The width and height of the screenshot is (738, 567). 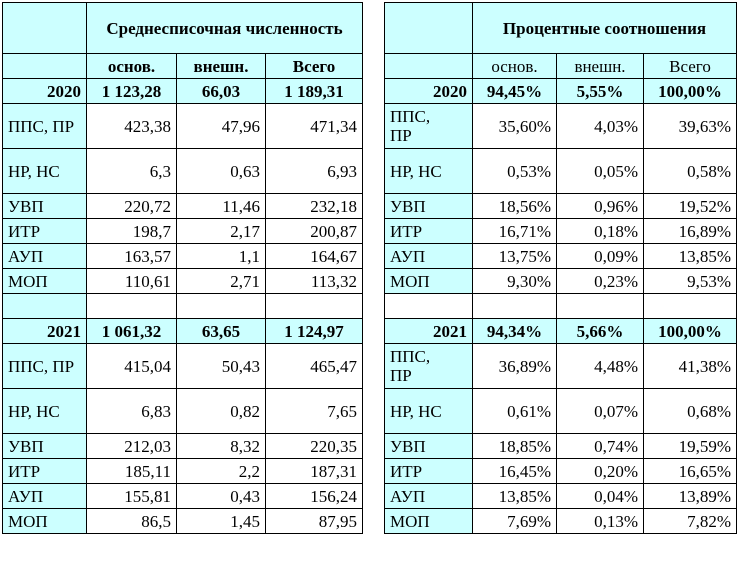 I want to click on columns-row: основ. внешн. Всего, so click(x=182, y=66).